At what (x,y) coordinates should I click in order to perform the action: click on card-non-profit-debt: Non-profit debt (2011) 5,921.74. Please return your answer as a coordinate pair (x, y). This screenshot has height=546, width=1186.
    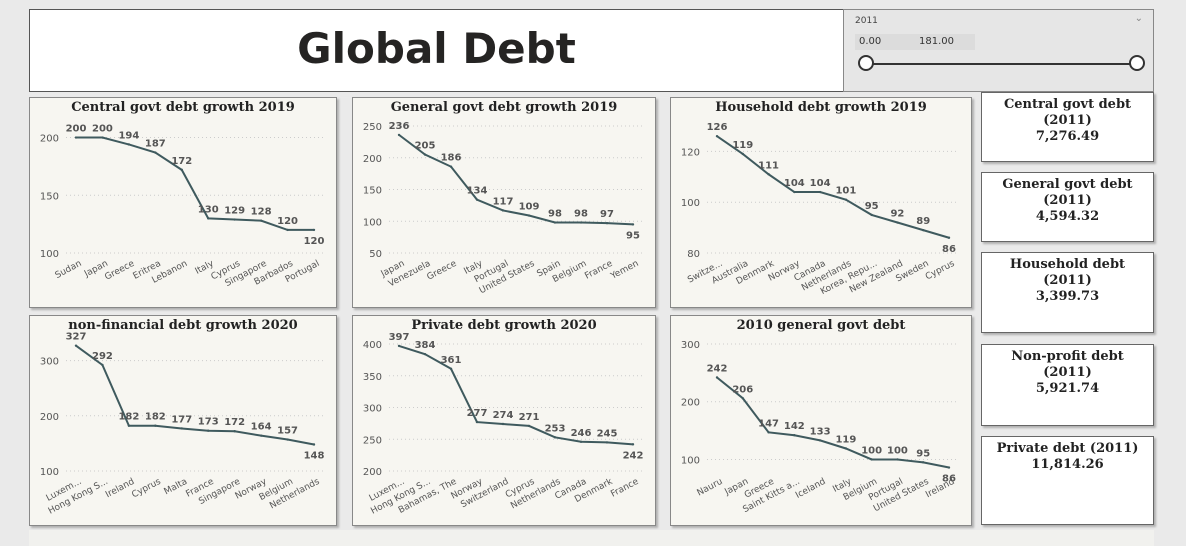
    Looking at the image, I should click on (1067, 385).